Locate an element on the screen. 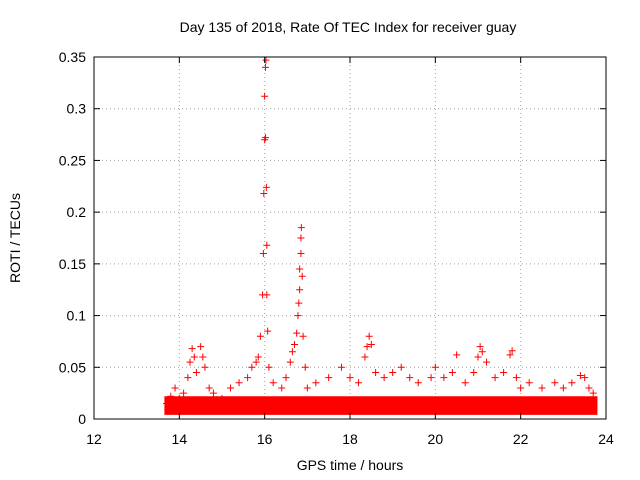 This screenshot has width=640, height=480. x-axis-label: GPS time / hours is located at coordinates (350, 465).